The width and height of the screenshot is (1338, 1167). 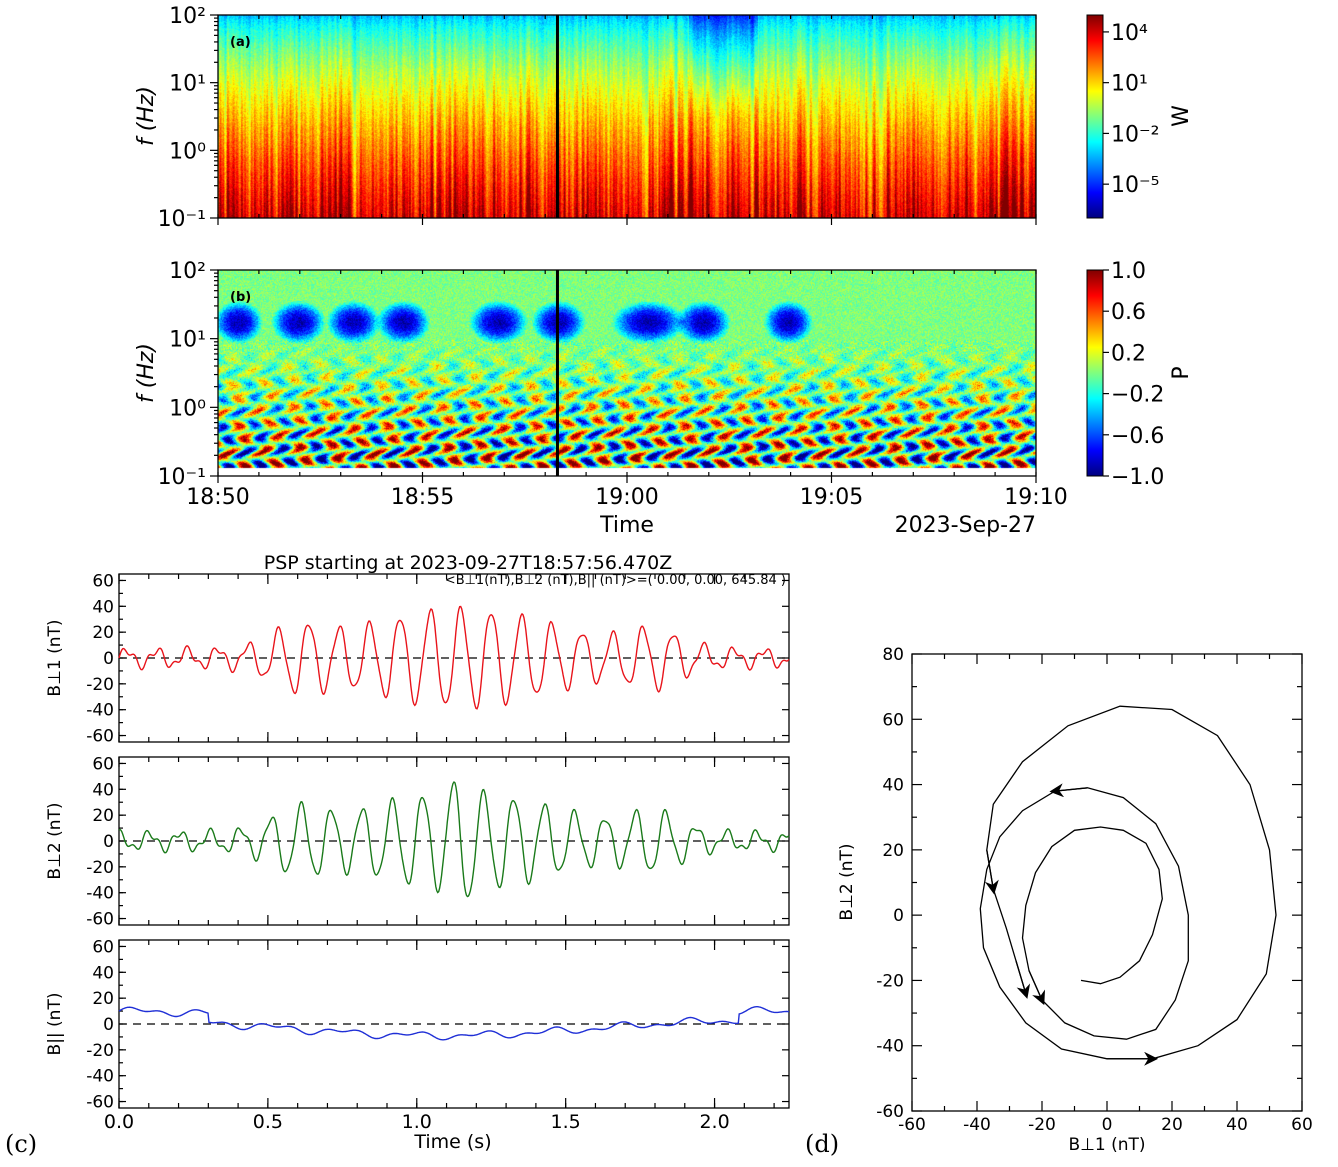 What do you see at coordinates (1035, 497) in the screenshot?
I see `x-tick-label: 19:10` at bounding box center [1035, 497].